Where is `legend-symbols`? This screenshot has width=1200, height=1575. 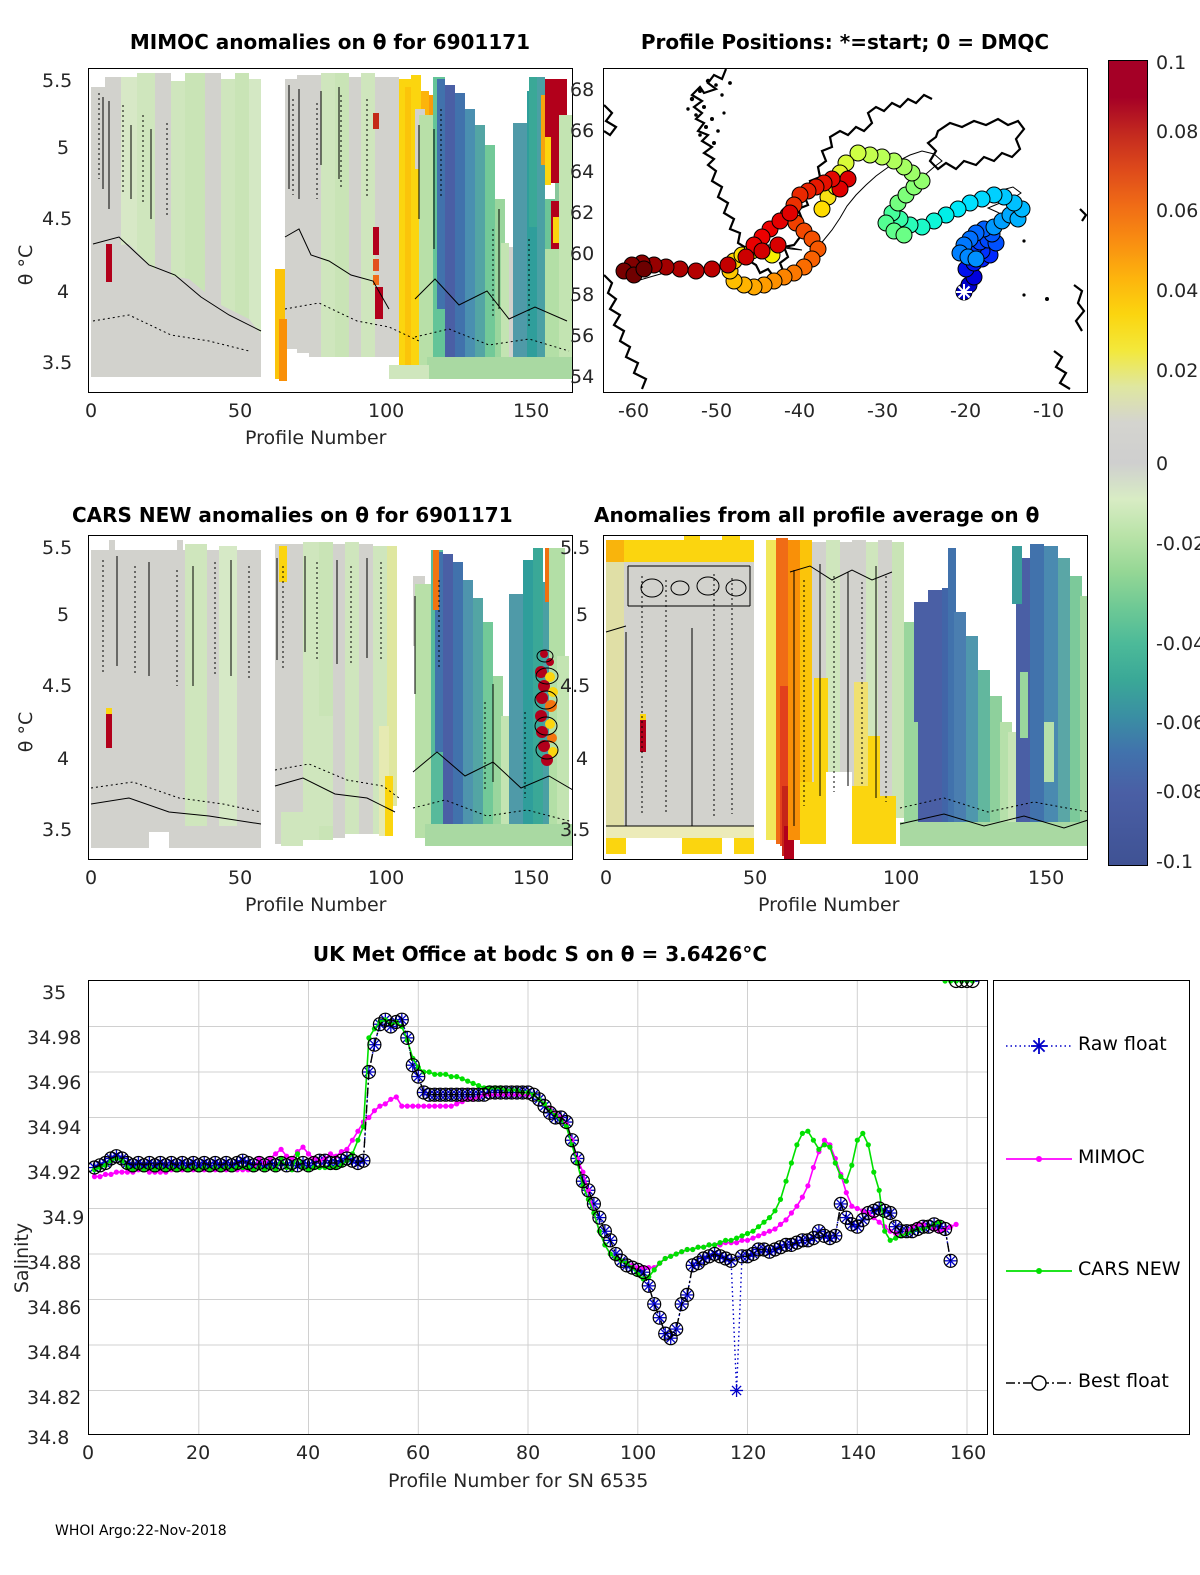
legend-symbols is located at coordinates (1039, 1214).